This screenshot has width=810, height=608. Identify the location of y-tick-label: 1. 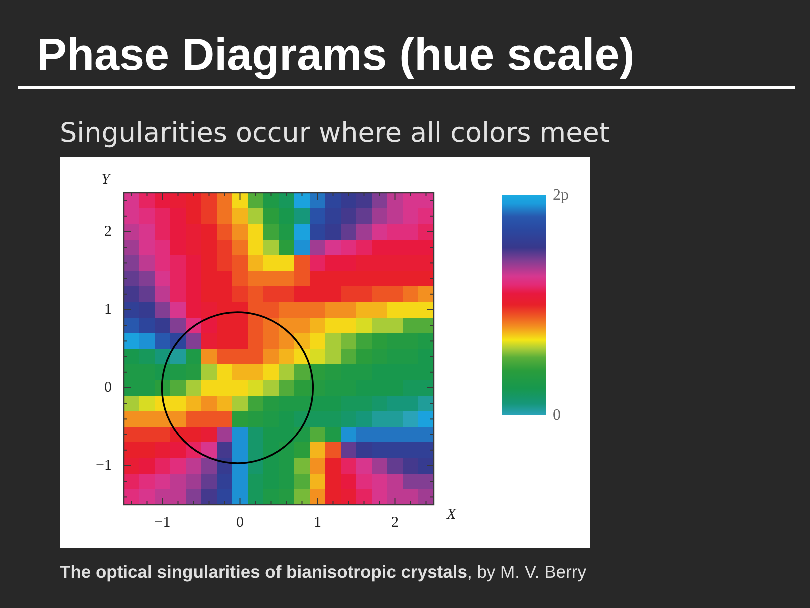
(108, 310).